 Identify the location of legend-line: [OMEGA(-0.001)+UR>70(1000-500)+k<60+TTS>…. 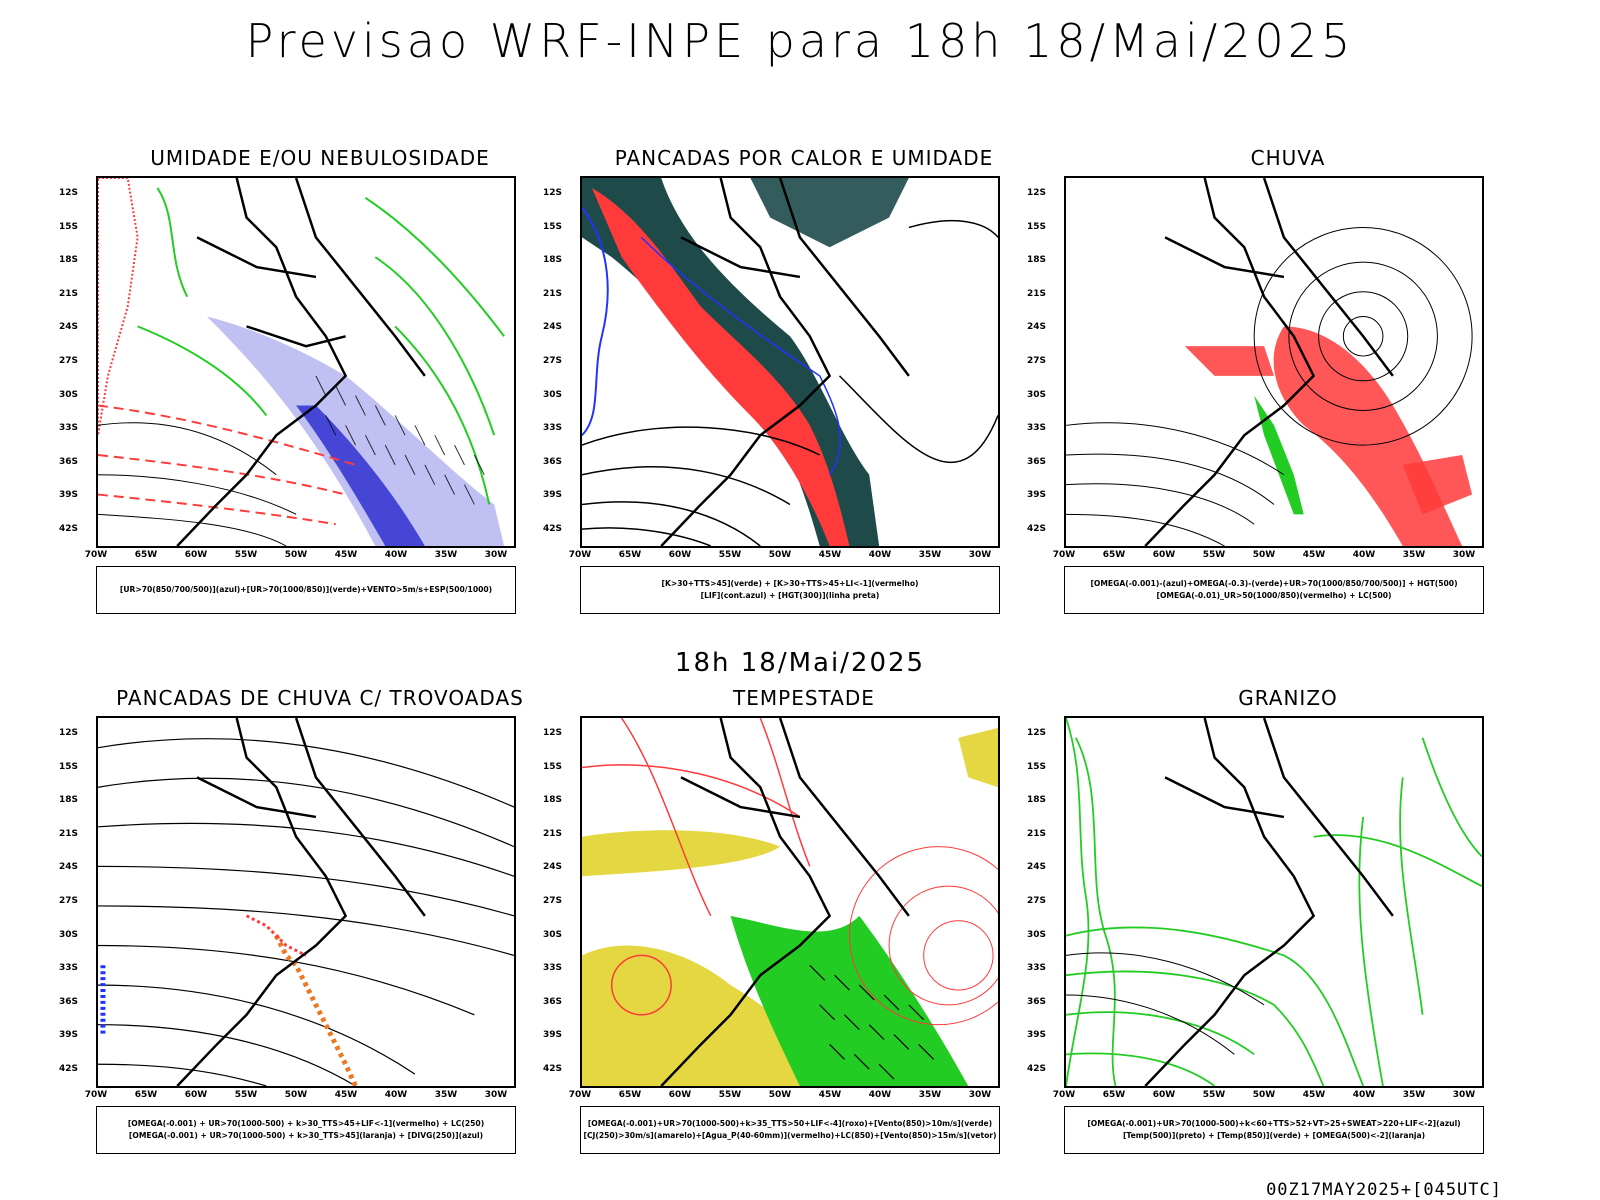
(1274, 1123).